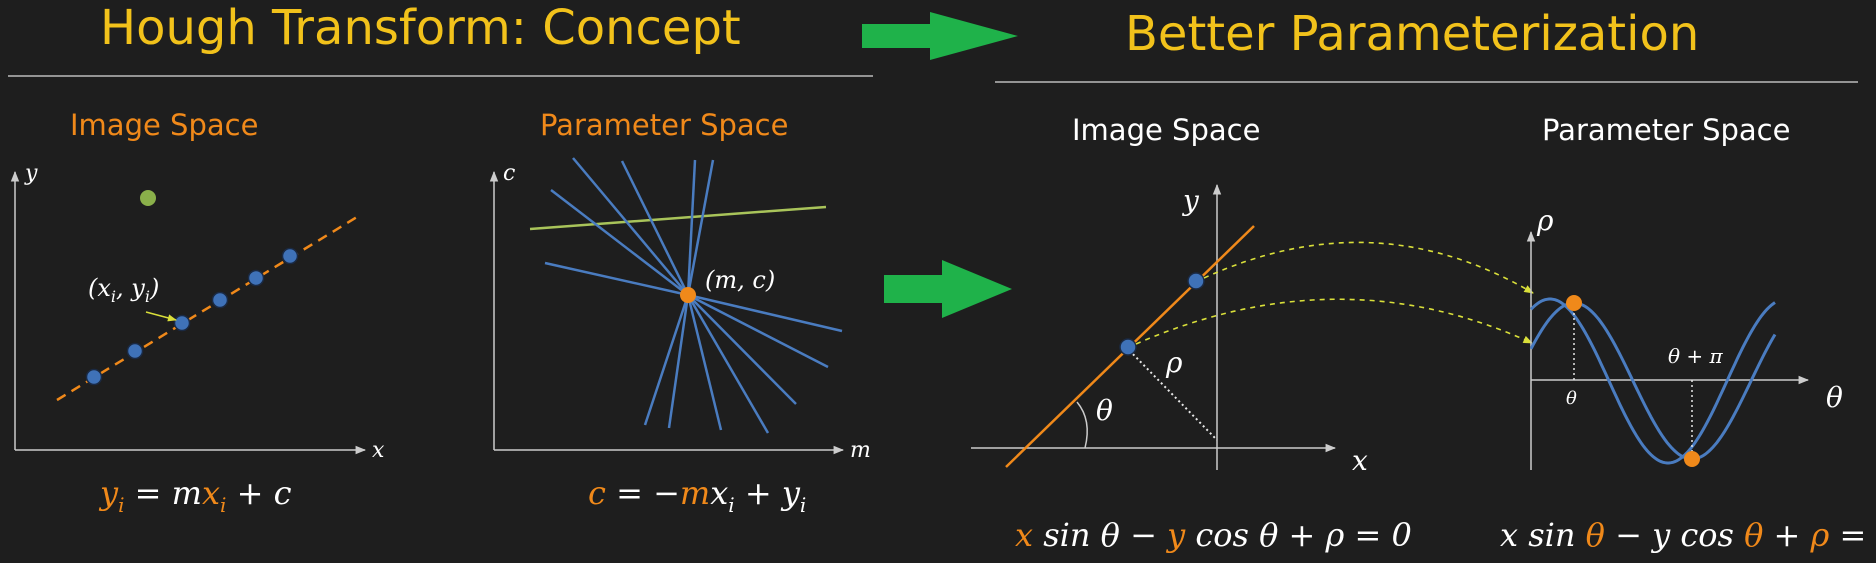 The height and width of the screenshot is (563, 1876). I want to click on right-img-x-label: x, so click(1360, 460).